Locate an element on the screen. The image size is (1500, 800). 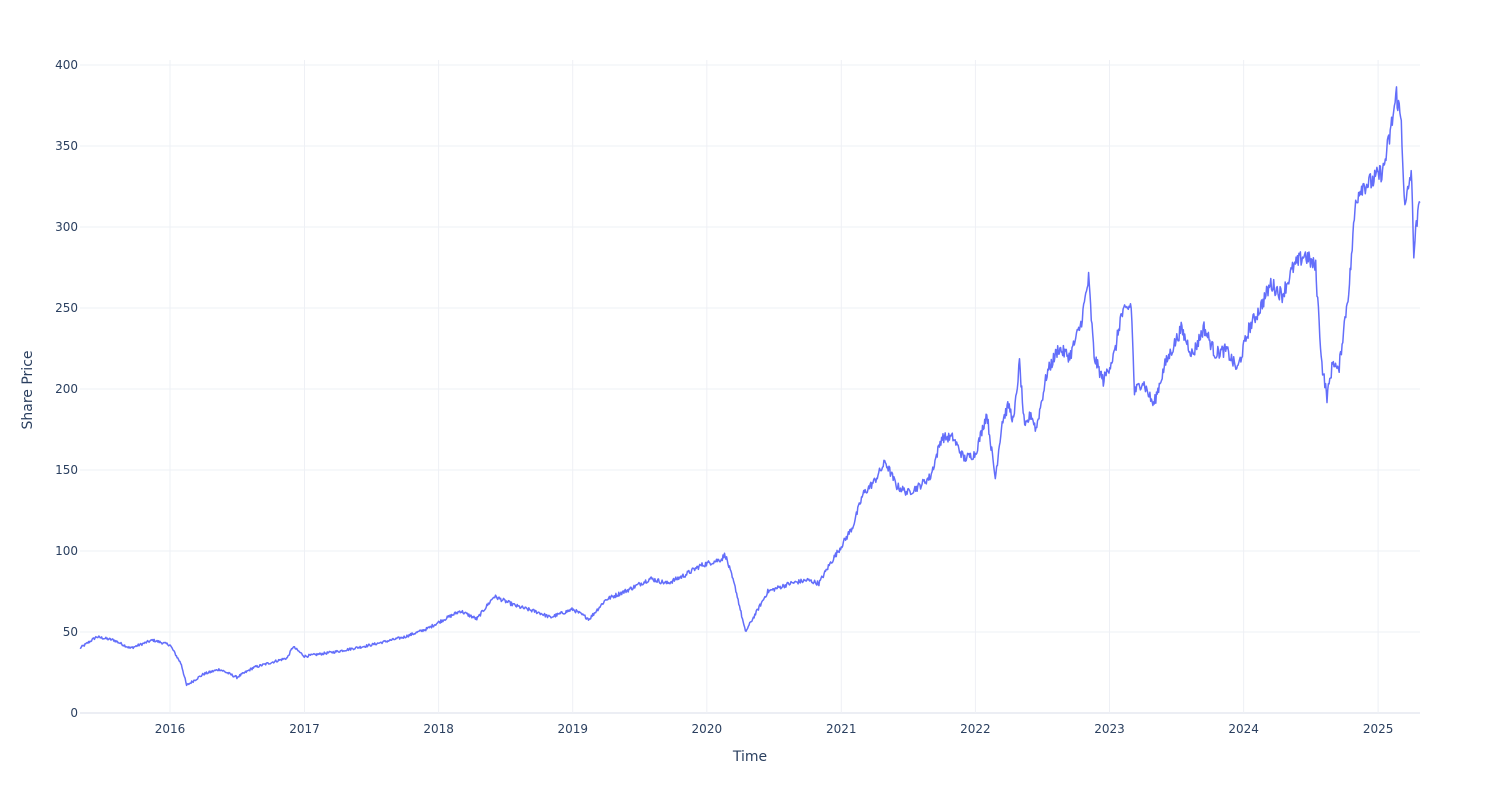
y-tick-label: 350 is located at coordinates (66, 146).